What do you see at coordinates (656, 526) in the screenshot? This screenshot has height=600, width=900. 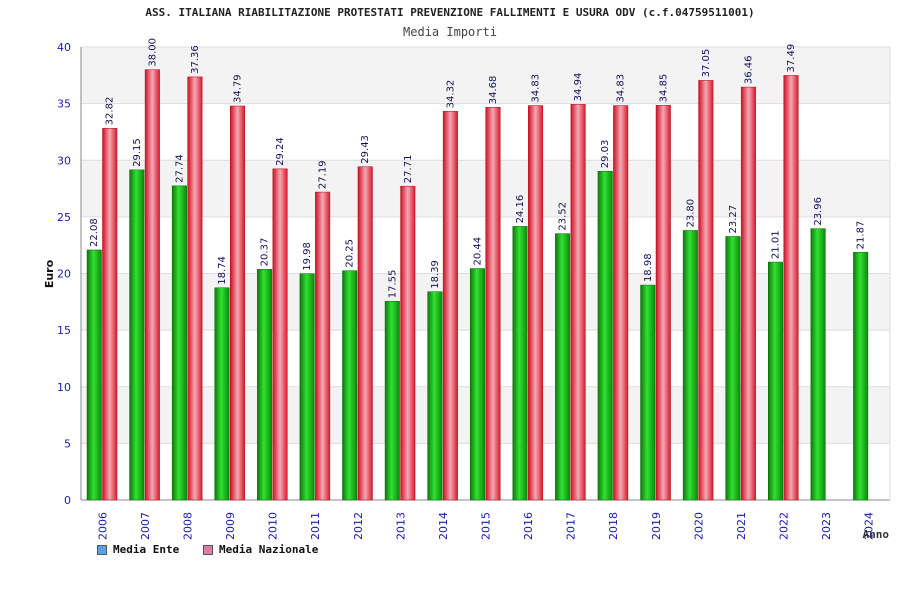 I see `x-tick-label: 2019` at bounding box center [656, 526].